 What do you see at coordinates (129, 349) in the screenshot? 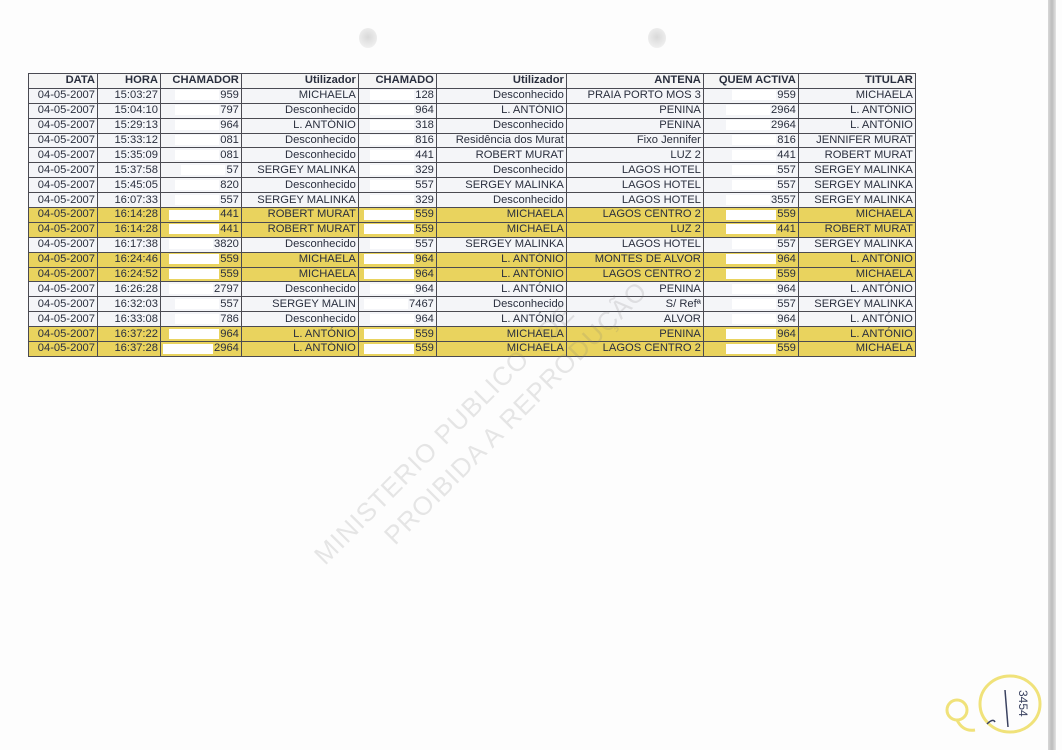
I see `table-cell: 16:37:28` at bounding box center [129, 349].